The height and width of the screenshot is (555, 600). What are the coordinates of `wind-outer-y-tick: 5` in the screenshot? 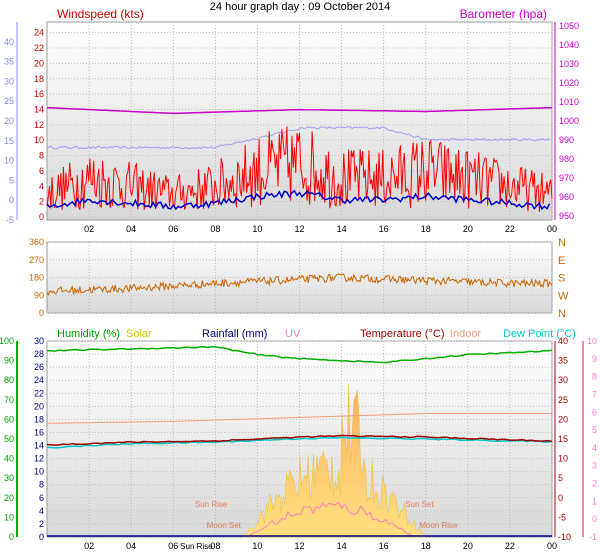 It's located at (11, 180).